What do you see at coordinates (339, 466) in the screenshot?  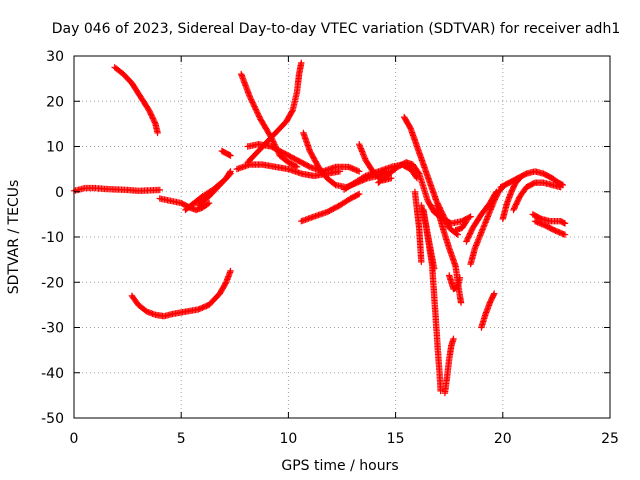 I see `x-axis-label: GPS time / hours` at bounding box center [339, 466].